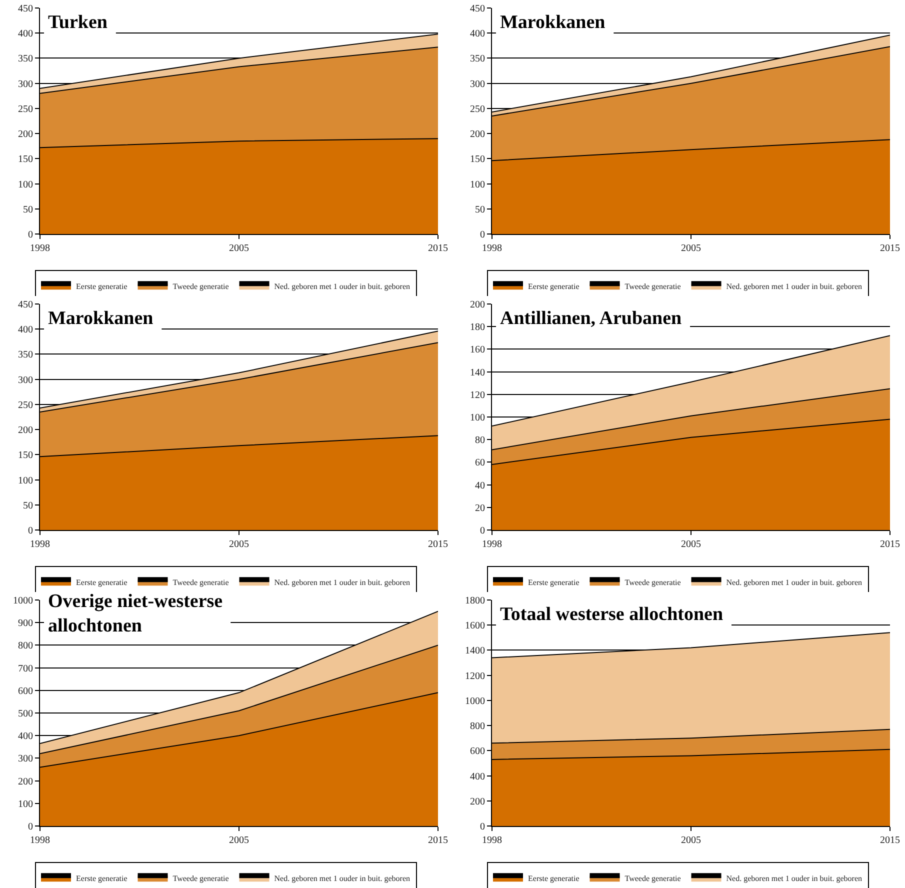 The height and width of the screenshot is (888, 905). I want to click on chart-title: Antillianen, Arubanen, so click(591, 319).